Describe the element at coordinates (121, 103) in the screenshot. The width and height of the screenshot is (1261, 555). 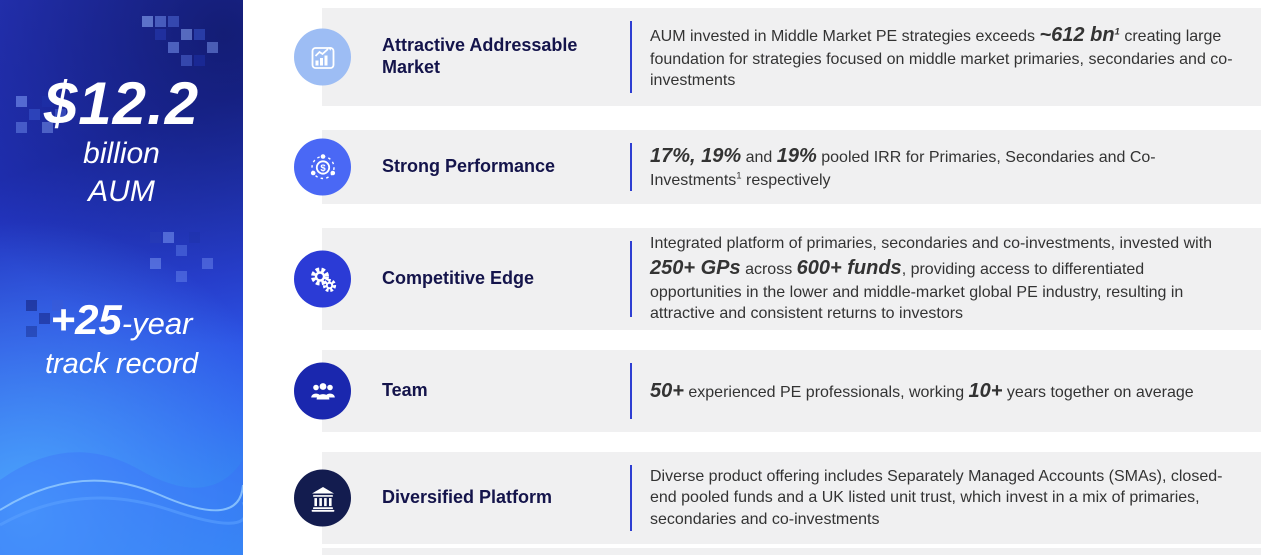
I see `aum-value: $12.2` at that location.